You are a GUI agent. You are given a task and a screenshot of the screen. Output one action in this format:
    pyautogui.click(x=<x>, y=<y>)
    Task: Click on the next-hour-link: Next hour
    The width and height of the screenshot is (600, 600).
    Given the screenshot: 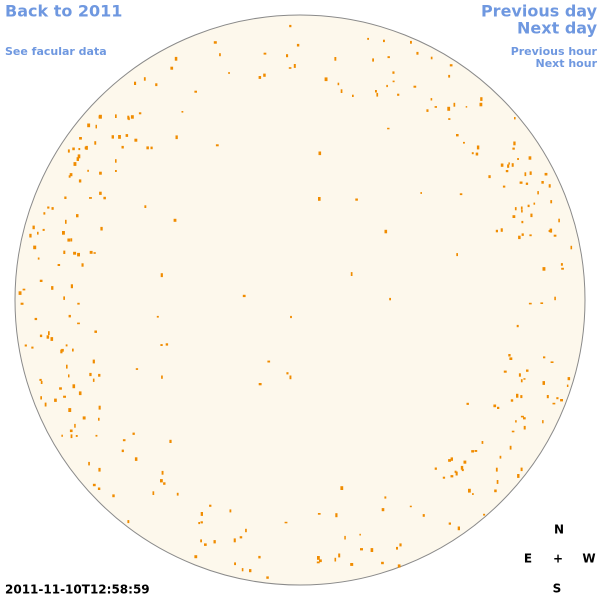 What is the action you would take?
    pyautogui.click(x=567, y=63)
    